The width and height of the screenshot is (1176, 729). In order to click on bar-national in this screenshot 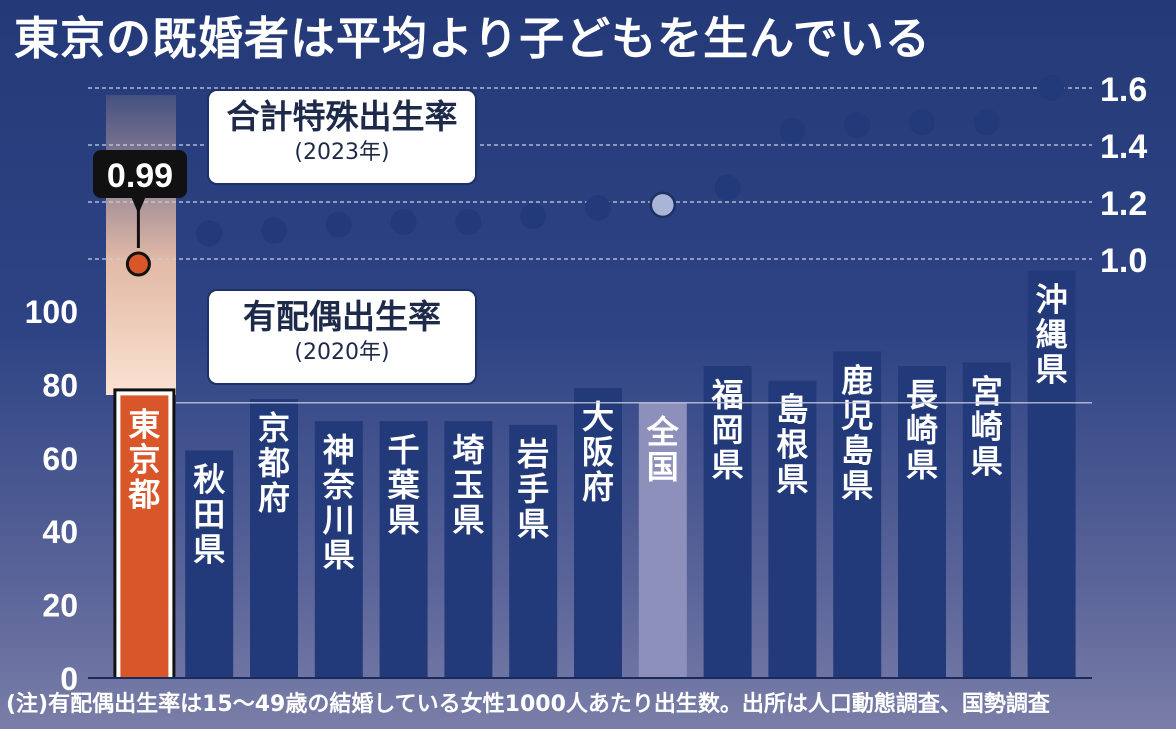, I will do `click(662, 540)`.